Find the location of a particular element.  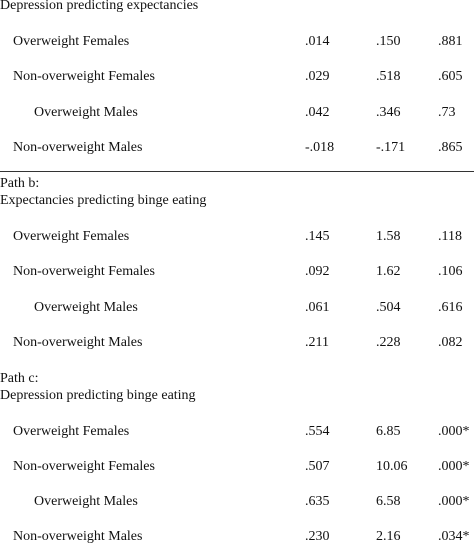

value-cell: 6.58 is located at coordinates (388, 501).